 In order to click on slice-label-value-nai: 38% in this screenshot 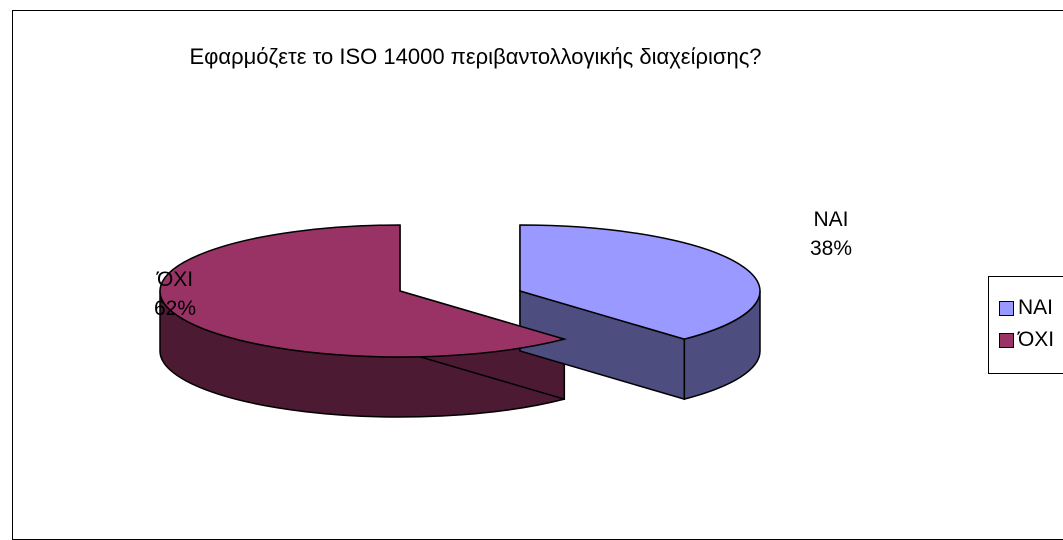, I will do `click(831, 248)`.